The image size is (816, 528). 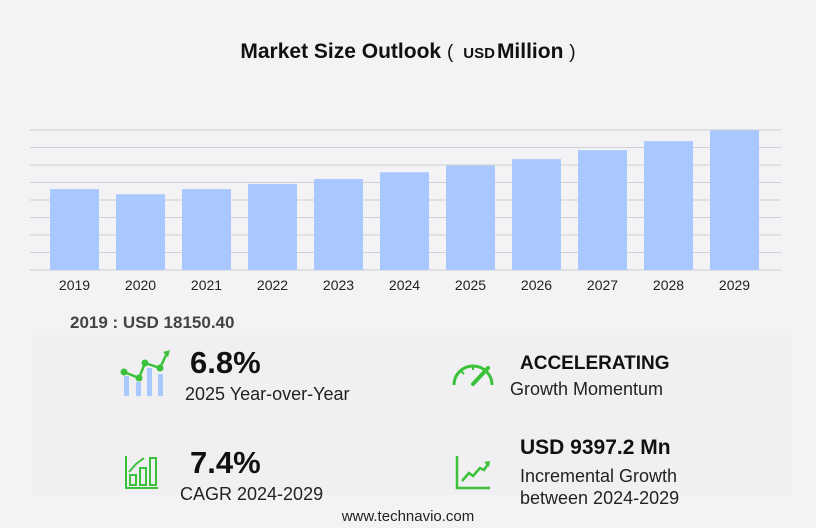 What do you see at coordinates (470, 217) in the screenshot?
I see `bar-2025` at bounding box center [470, 217].